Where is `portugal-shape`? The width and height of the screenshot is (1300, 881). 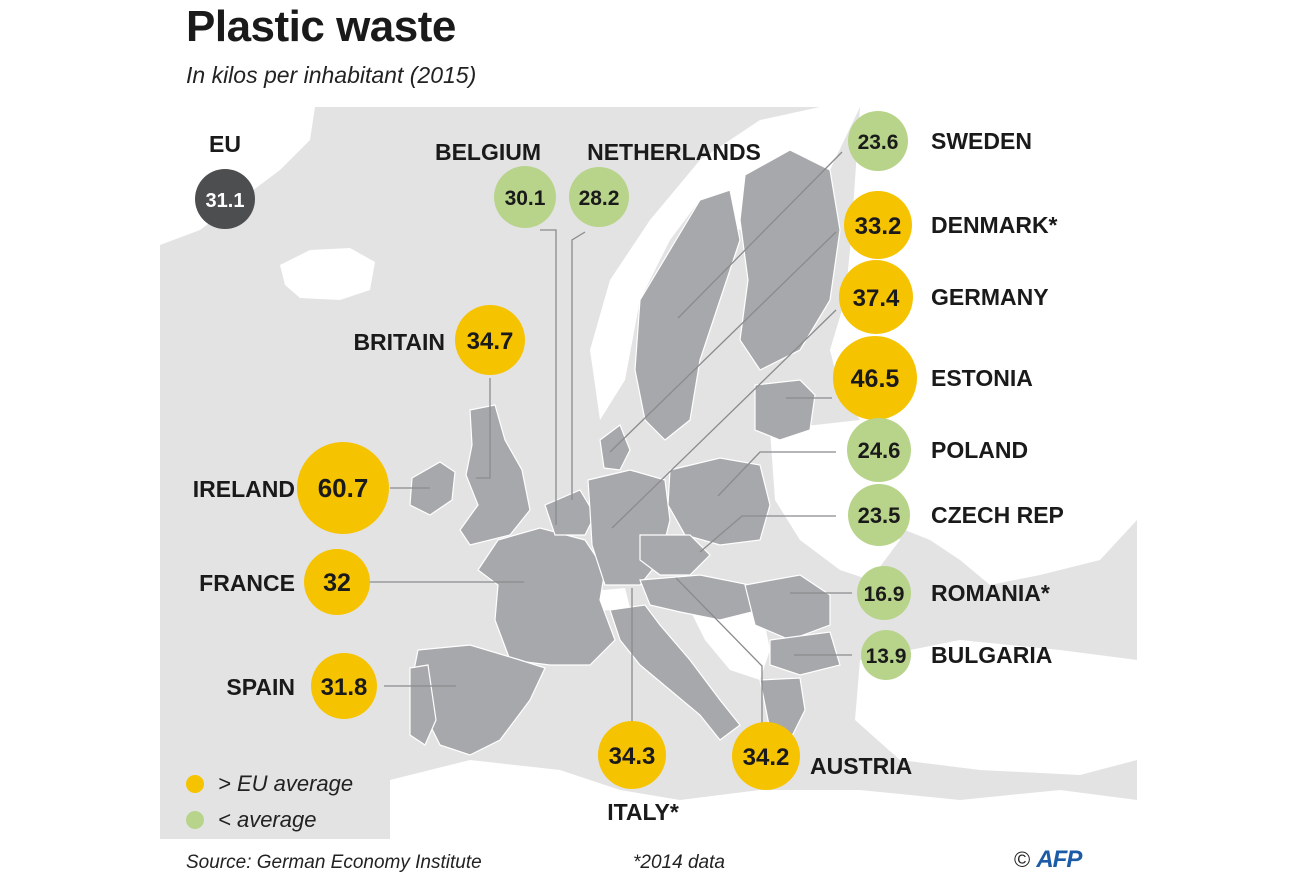
portugal-shape is located at coordinates (423, 705).